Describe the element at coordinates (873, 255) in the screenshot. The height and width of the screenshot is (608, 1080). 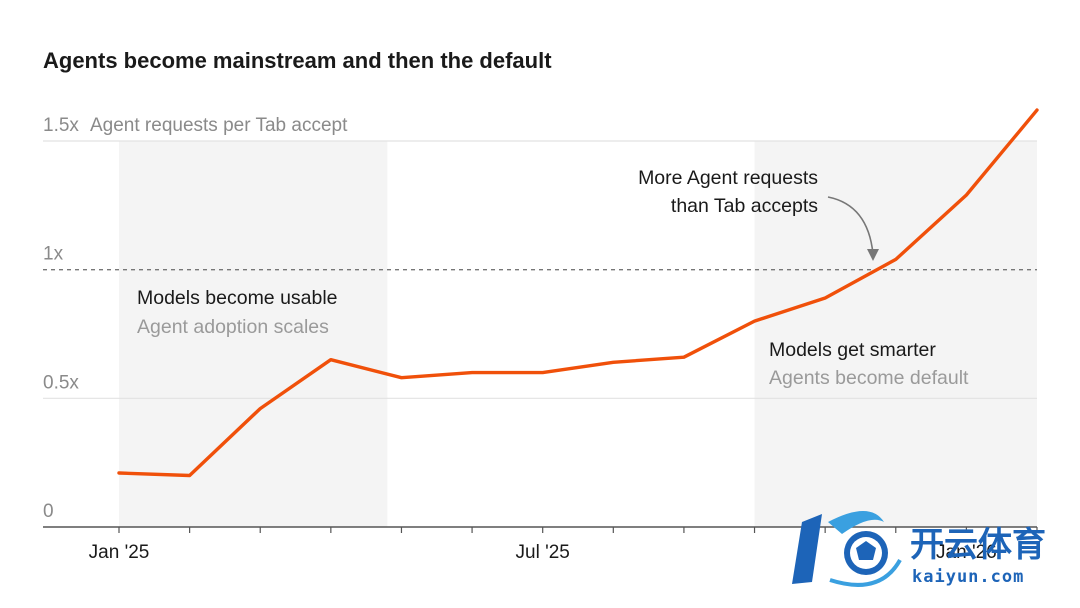
I see `callout-arrowhead` at that location.